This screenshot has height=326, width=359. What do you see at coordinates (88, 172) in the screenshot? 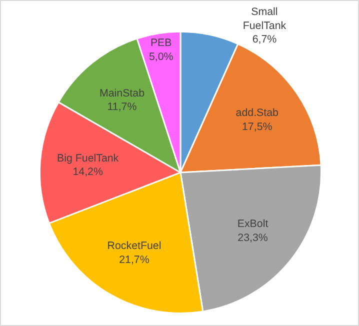
I see `data-label: 14,2%` at bounding box center [88, 172].